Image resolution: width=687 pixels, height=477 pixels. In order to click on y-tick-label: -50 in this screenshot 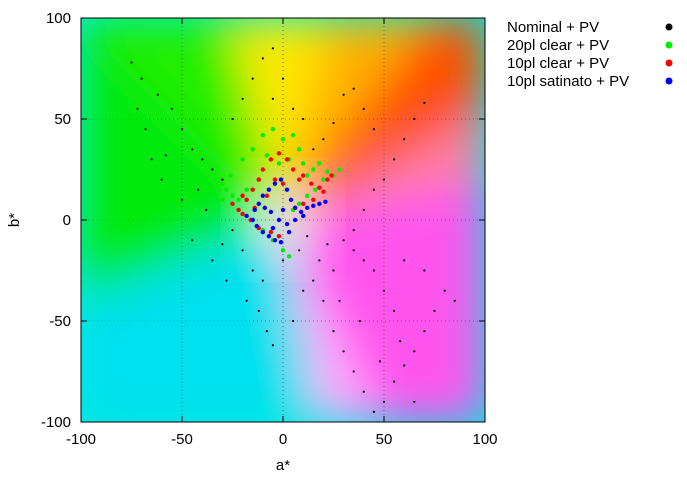, I will do `click(60, 321)`.